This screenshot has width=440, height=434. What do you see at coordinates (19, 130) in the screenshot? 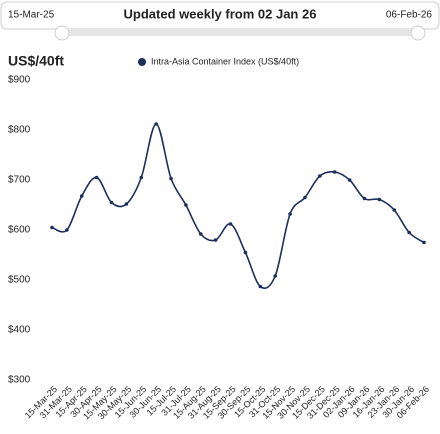
I see `y-tick-label: $800` at bounding box center [19, 130].